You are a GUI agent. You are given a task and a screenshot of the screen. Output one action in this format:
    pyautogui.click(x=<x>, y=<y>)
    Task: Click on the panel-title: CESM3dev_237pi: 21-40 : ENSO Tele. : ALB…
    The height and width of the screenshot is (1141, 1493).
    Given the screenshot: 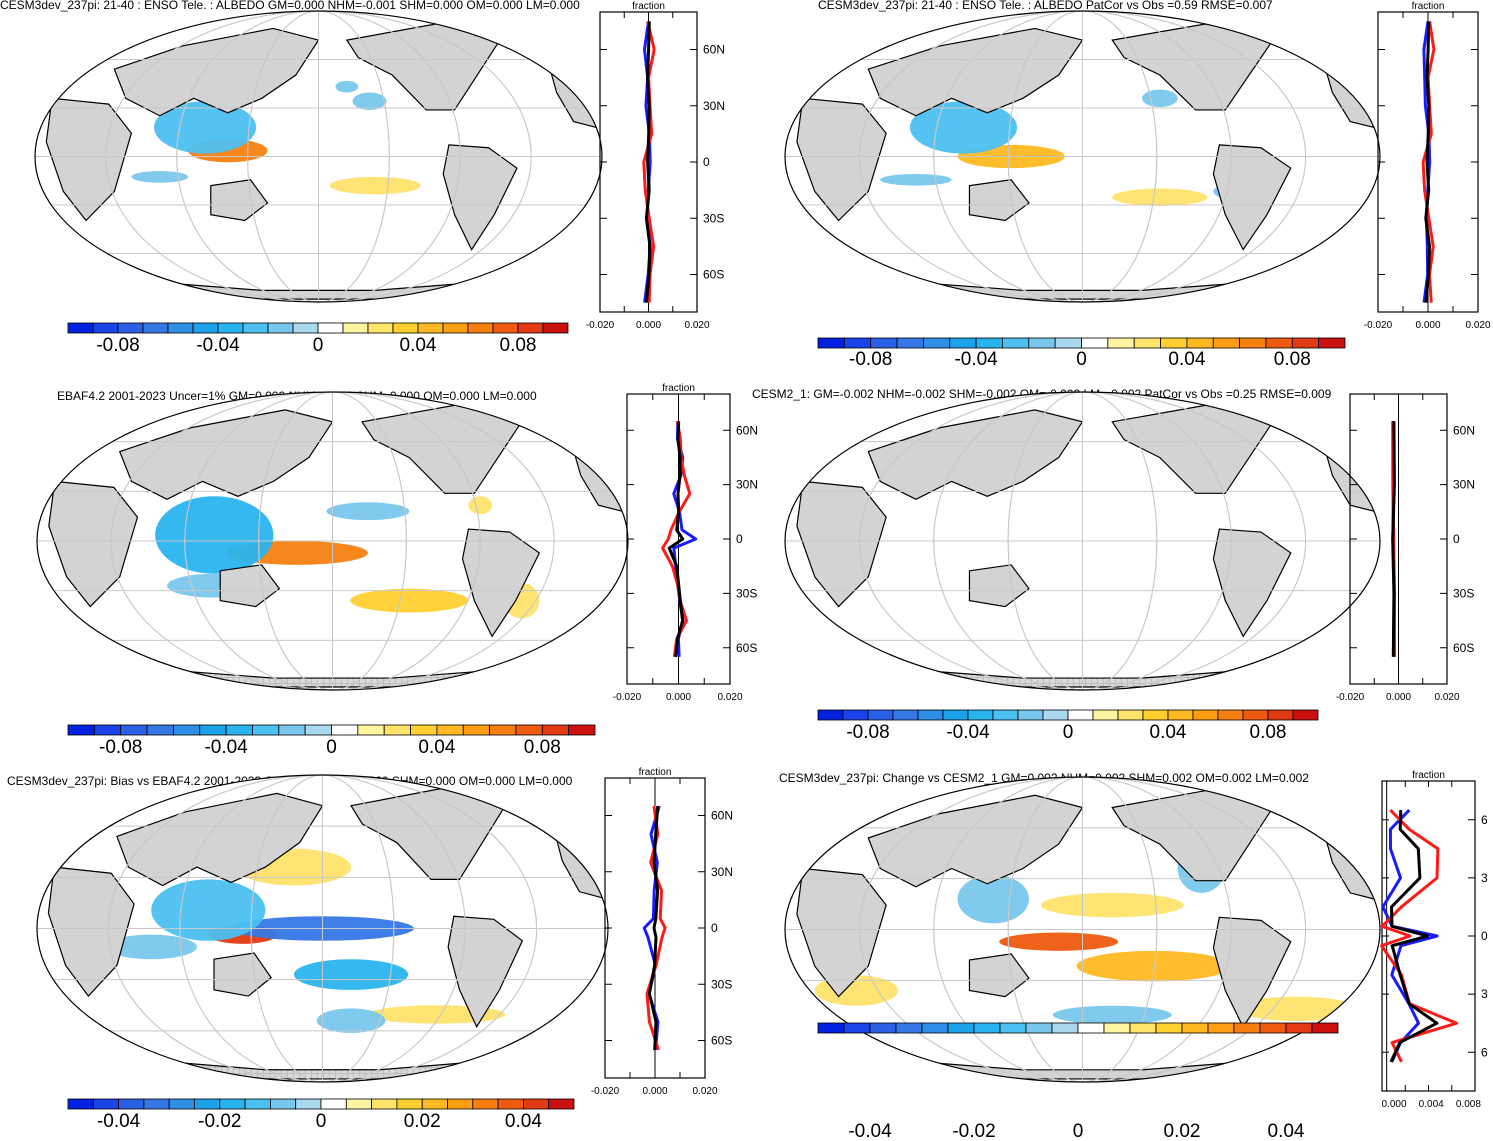 What is the action you would take?
    pyautogui.click(x=1045, y=6)
    